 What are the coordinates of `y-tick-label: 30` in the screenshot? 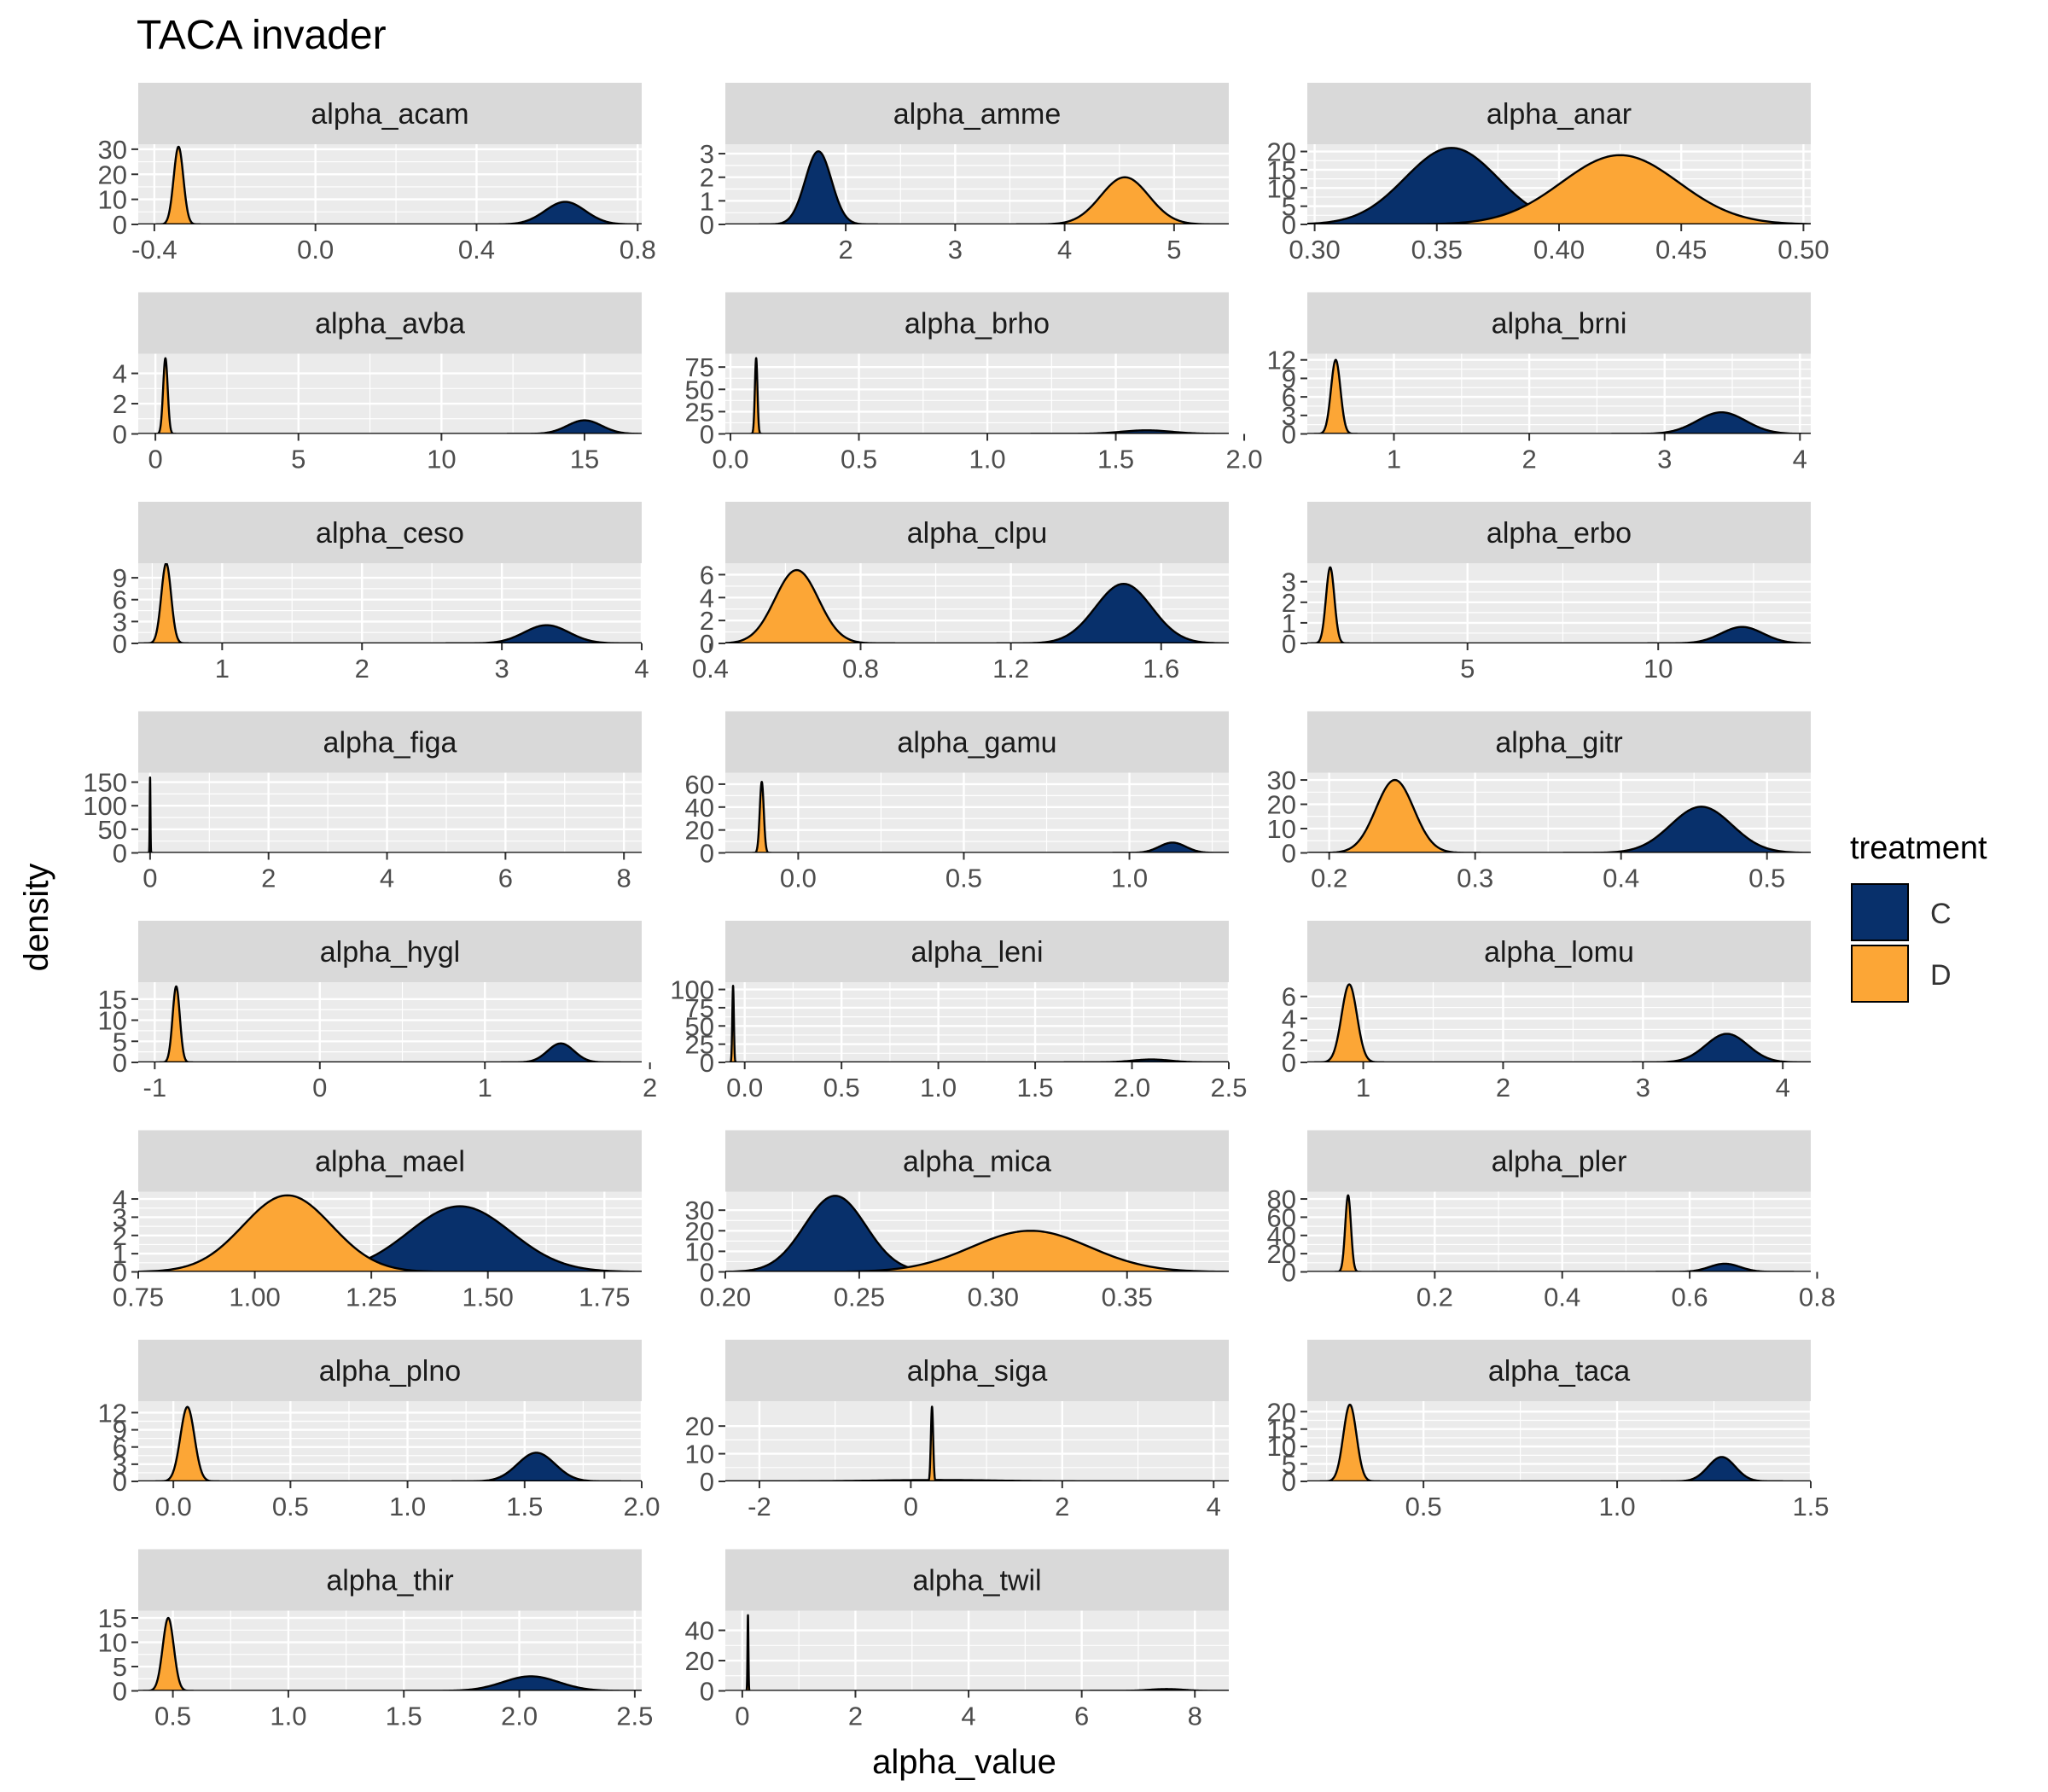 It's located at (699, 1210).